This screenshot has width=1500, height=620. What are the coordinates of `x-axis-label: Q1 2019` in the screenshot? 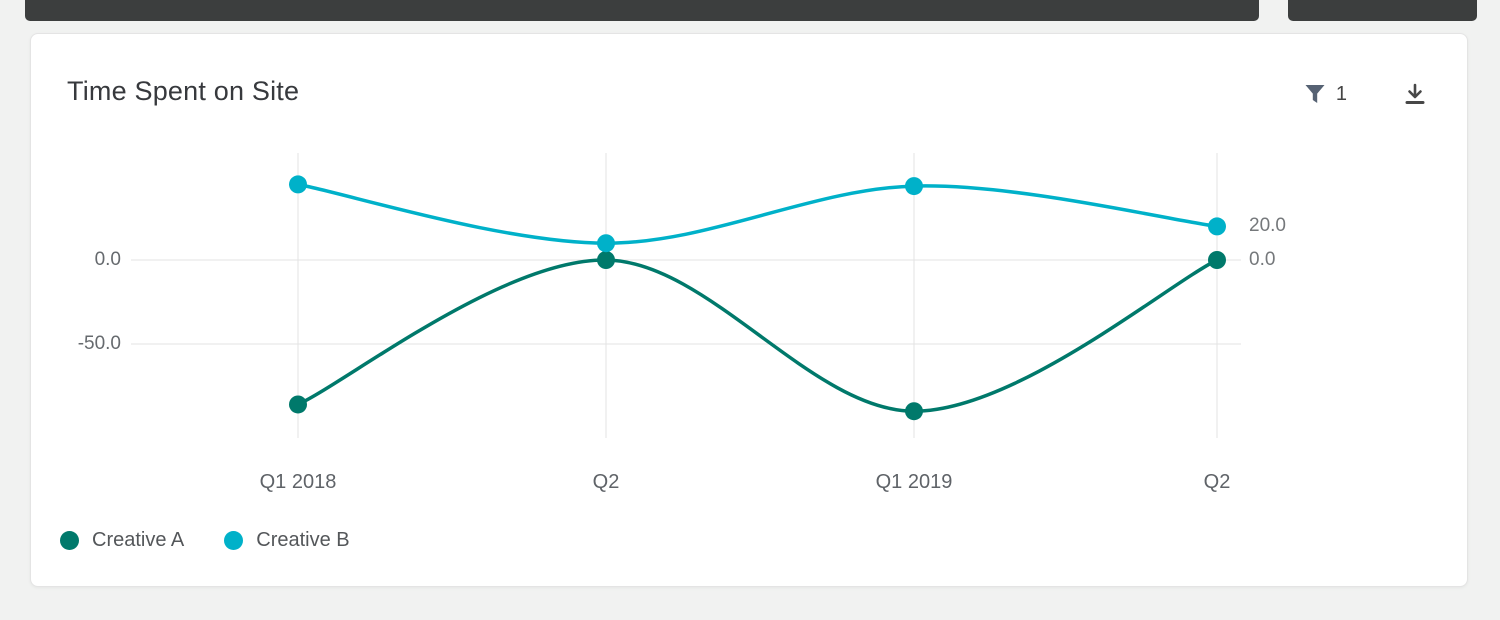 It's located at (914, 482).